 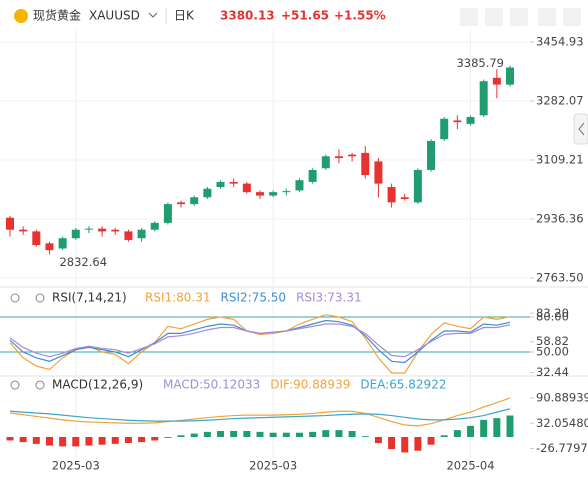 I want to click on high-annotation: 3385.79, so click(x=480, y=63).